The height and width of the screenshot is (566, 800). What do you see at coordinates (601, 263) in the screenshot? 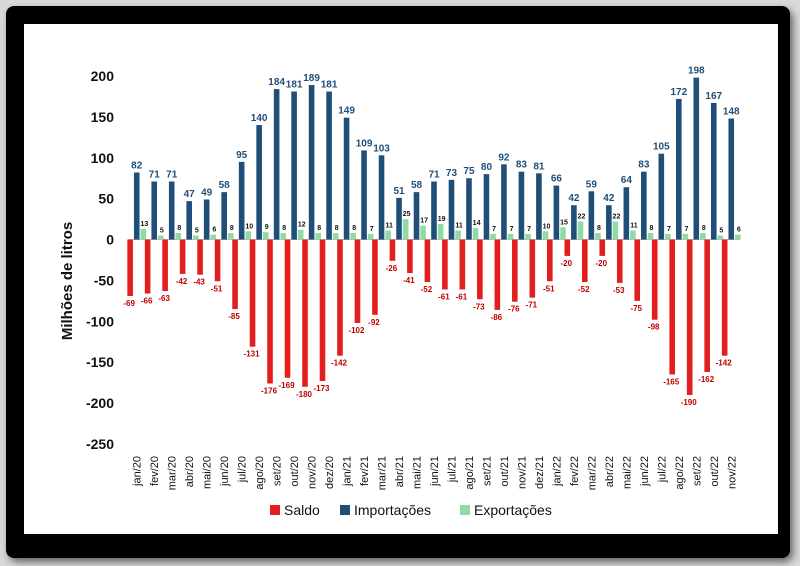
I see `saldo-data-label: -20` at bounding box center [601, 263].